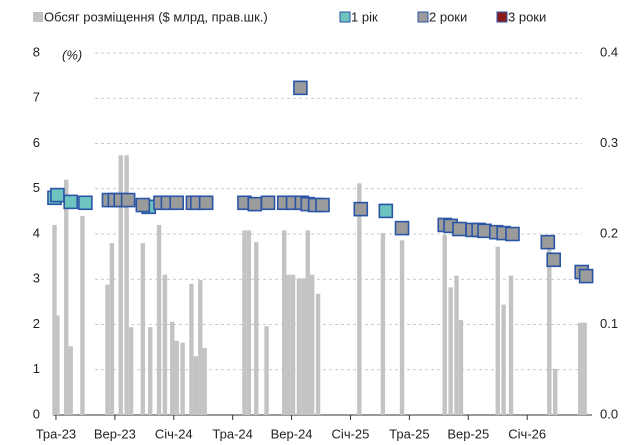 Image resolution: width=625 pixels, height=445 pixels. What do you see at coordinates (174, 433) in the screenshot?
I see `x-tick-label: Січ-24` at bounding box center [174, 433].